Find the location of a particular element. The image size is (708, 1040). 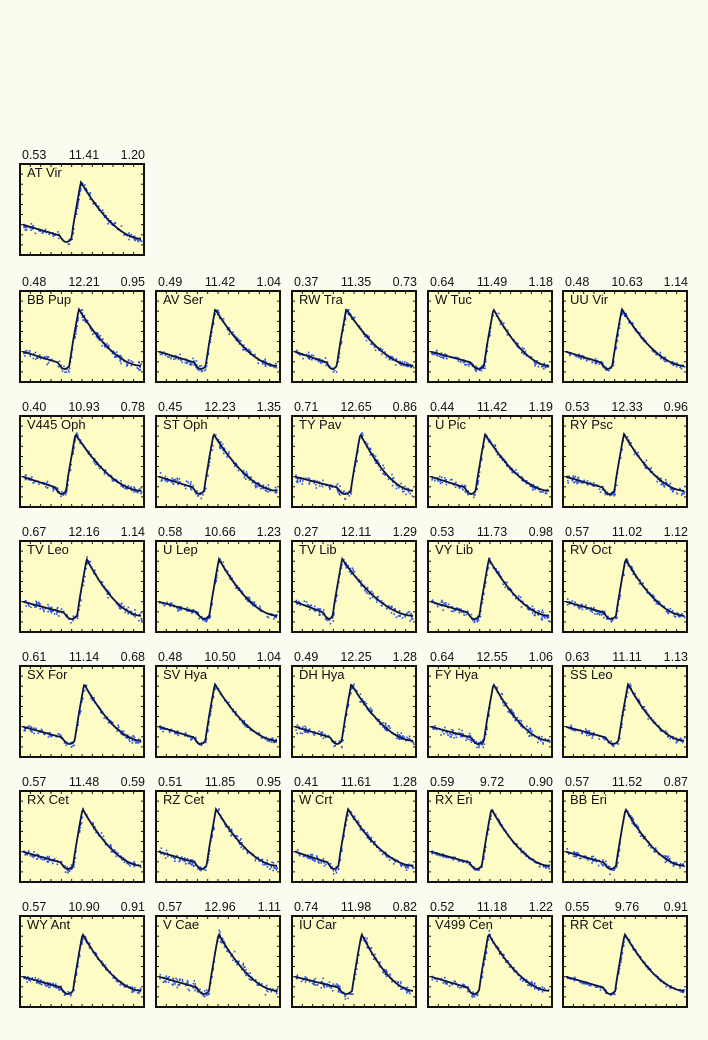

panel-parameters: 0.53 11.41 1.20 is located at coordinates (82, 155).